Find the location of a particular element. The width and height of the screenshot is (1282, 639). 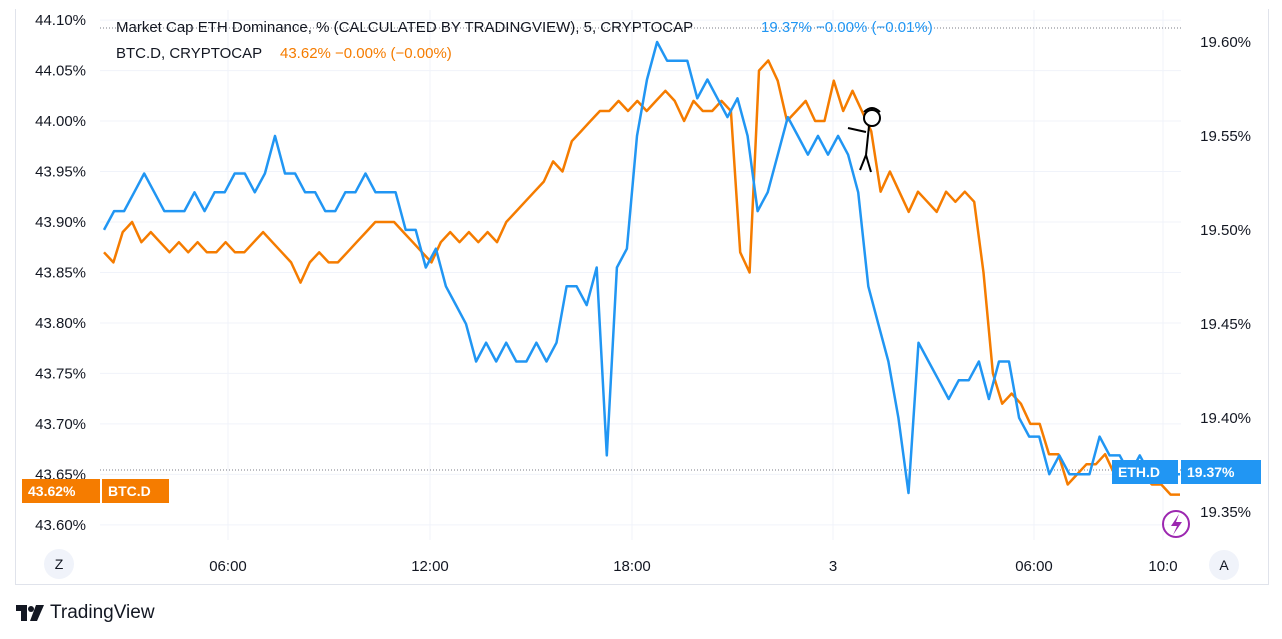

left-tick-label: 44.05% is located at coordinates (60, 71).